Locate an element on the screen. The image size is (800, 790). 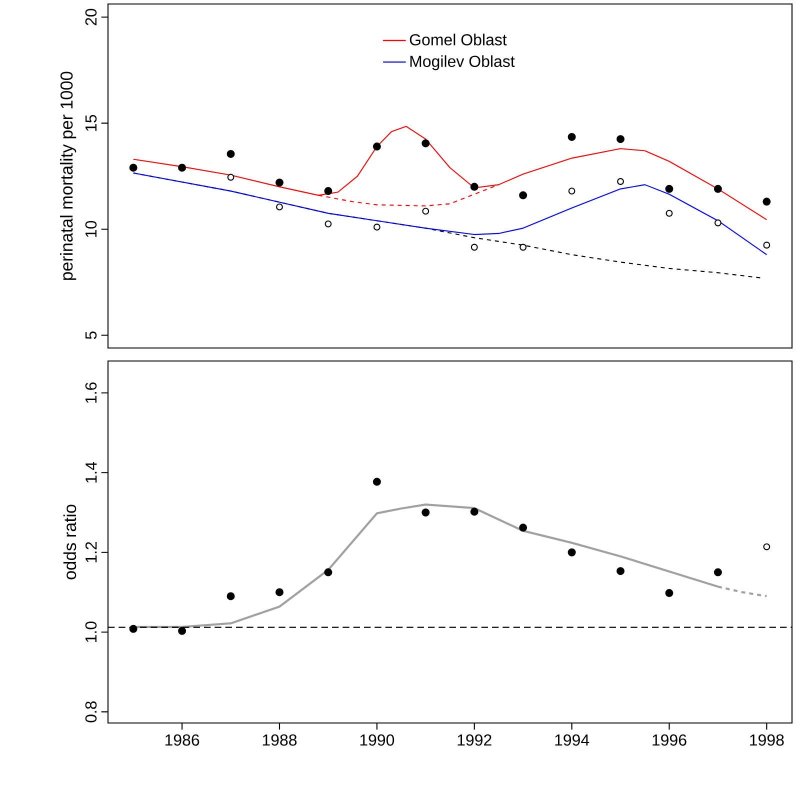
y-tick-label: 5 is located at coordinates (91, 336).